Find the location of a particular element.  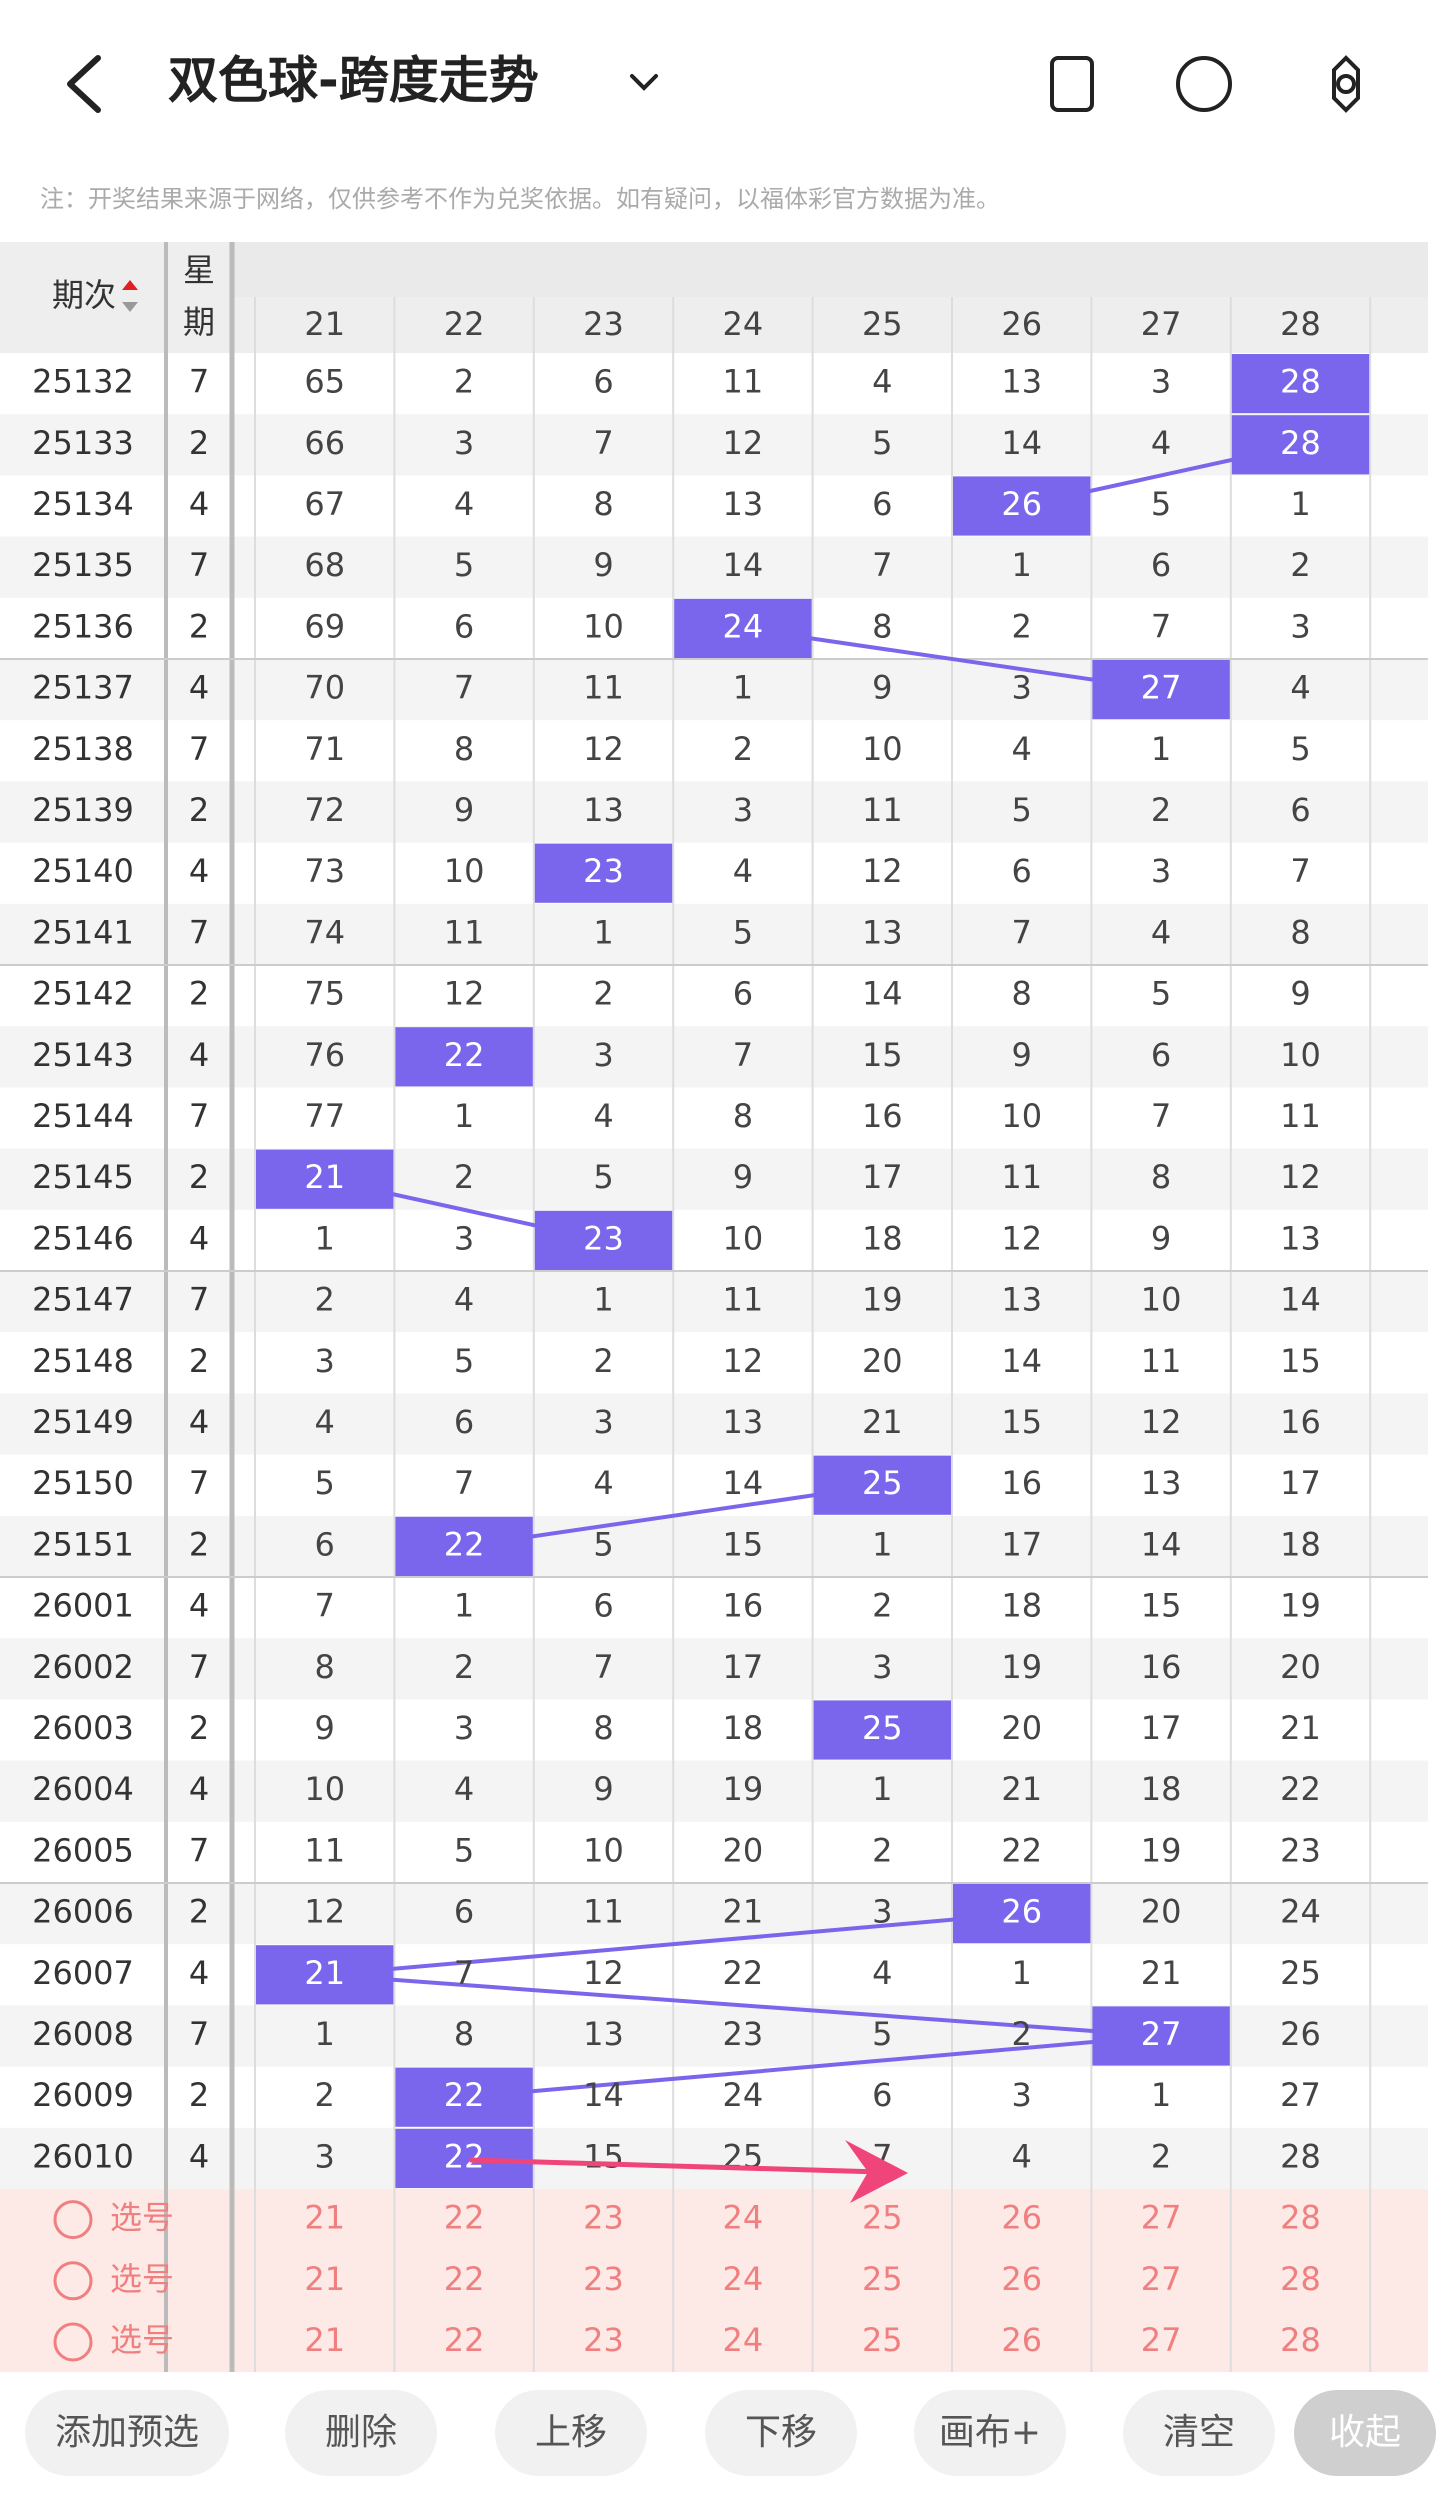

settings-icon is located at coordinates (1346, 84).